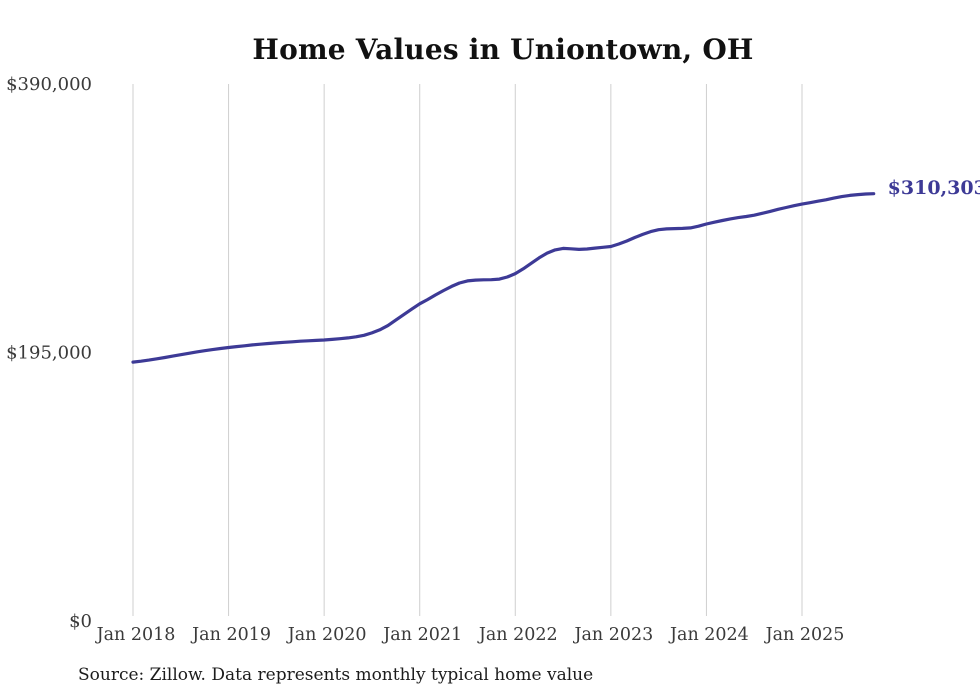  What do you see at coordinates (708, 635) in the screenshot?
I see `x-axis-tick-label: Jan 2024` at bounding box center [708, 635].